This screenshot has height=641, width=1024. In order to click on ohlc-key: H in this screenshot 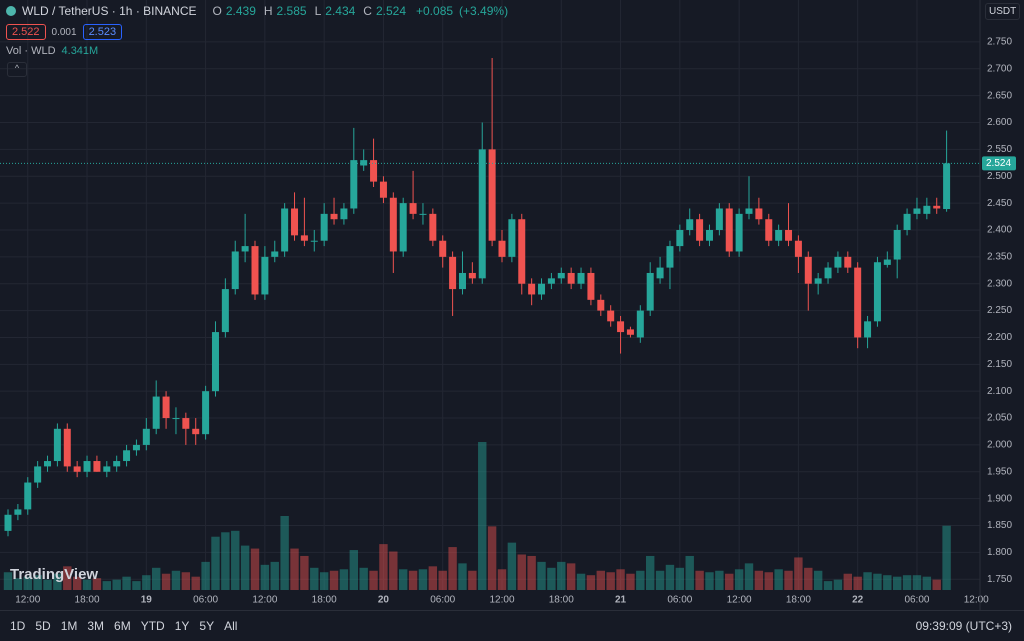, I will do `click(268, 11)`.